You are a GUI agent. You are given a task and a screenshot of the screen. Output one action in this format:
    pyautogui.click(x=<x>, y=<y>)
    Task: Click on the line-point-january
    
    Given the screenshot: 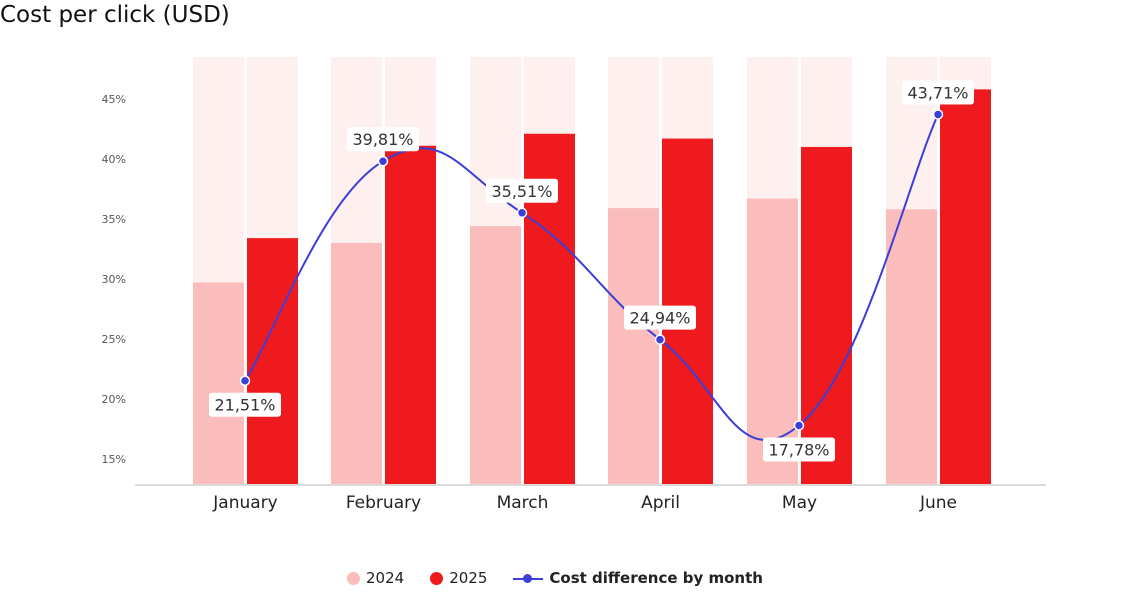 What is the action you would take?
    pyautogui.click(x=245, y=380)
    